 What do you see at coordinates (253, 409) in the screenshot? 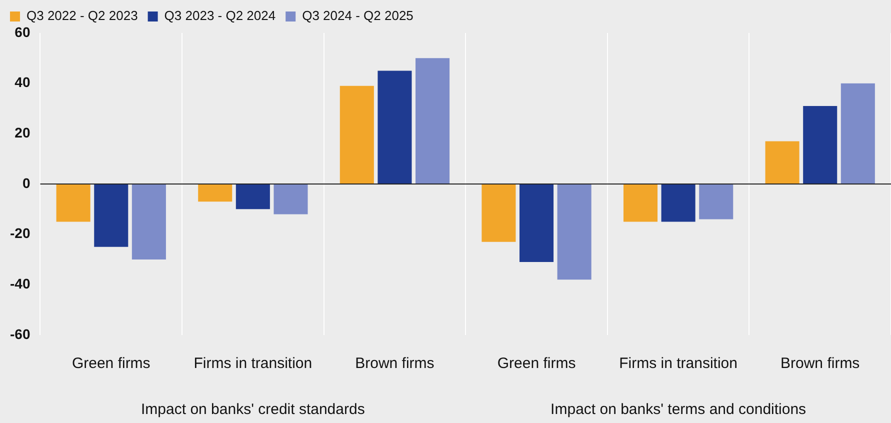
I see `text: Impact on banks' credit standards` at bounding box center [253, 409].